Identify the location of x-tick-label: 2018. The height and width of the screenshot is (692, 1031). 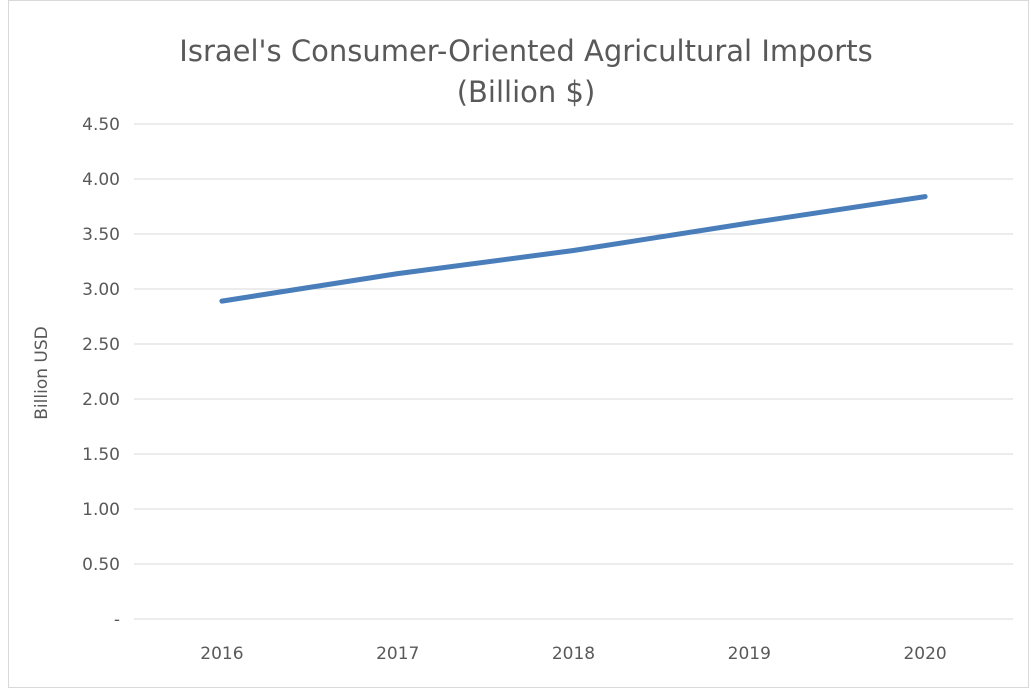
(573, 654).